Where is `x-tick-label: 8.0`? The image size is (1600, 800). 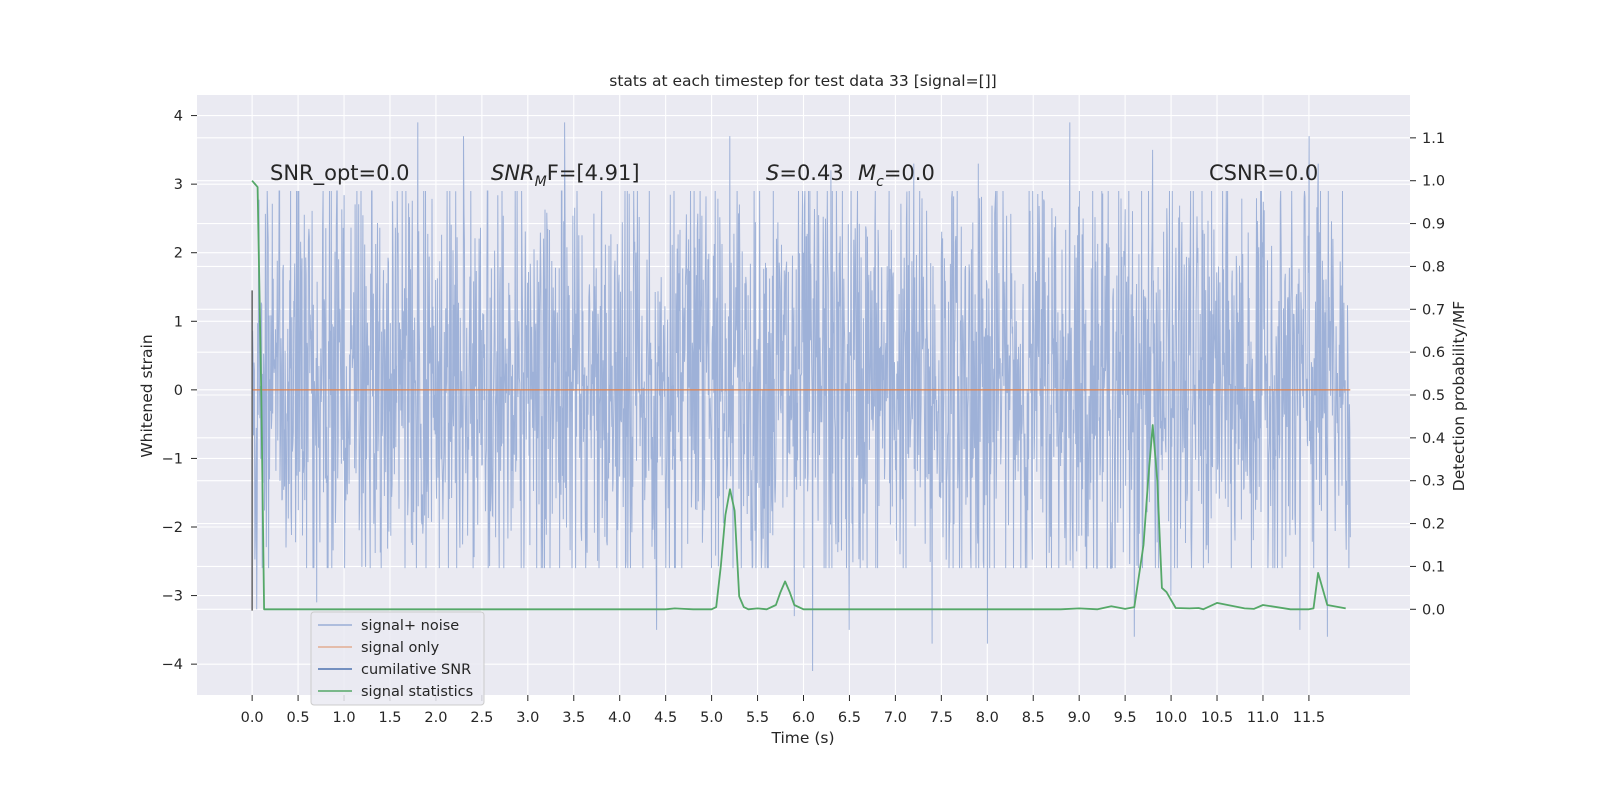
x-tick-label: 8.0 is located at coordinates (987, 718).